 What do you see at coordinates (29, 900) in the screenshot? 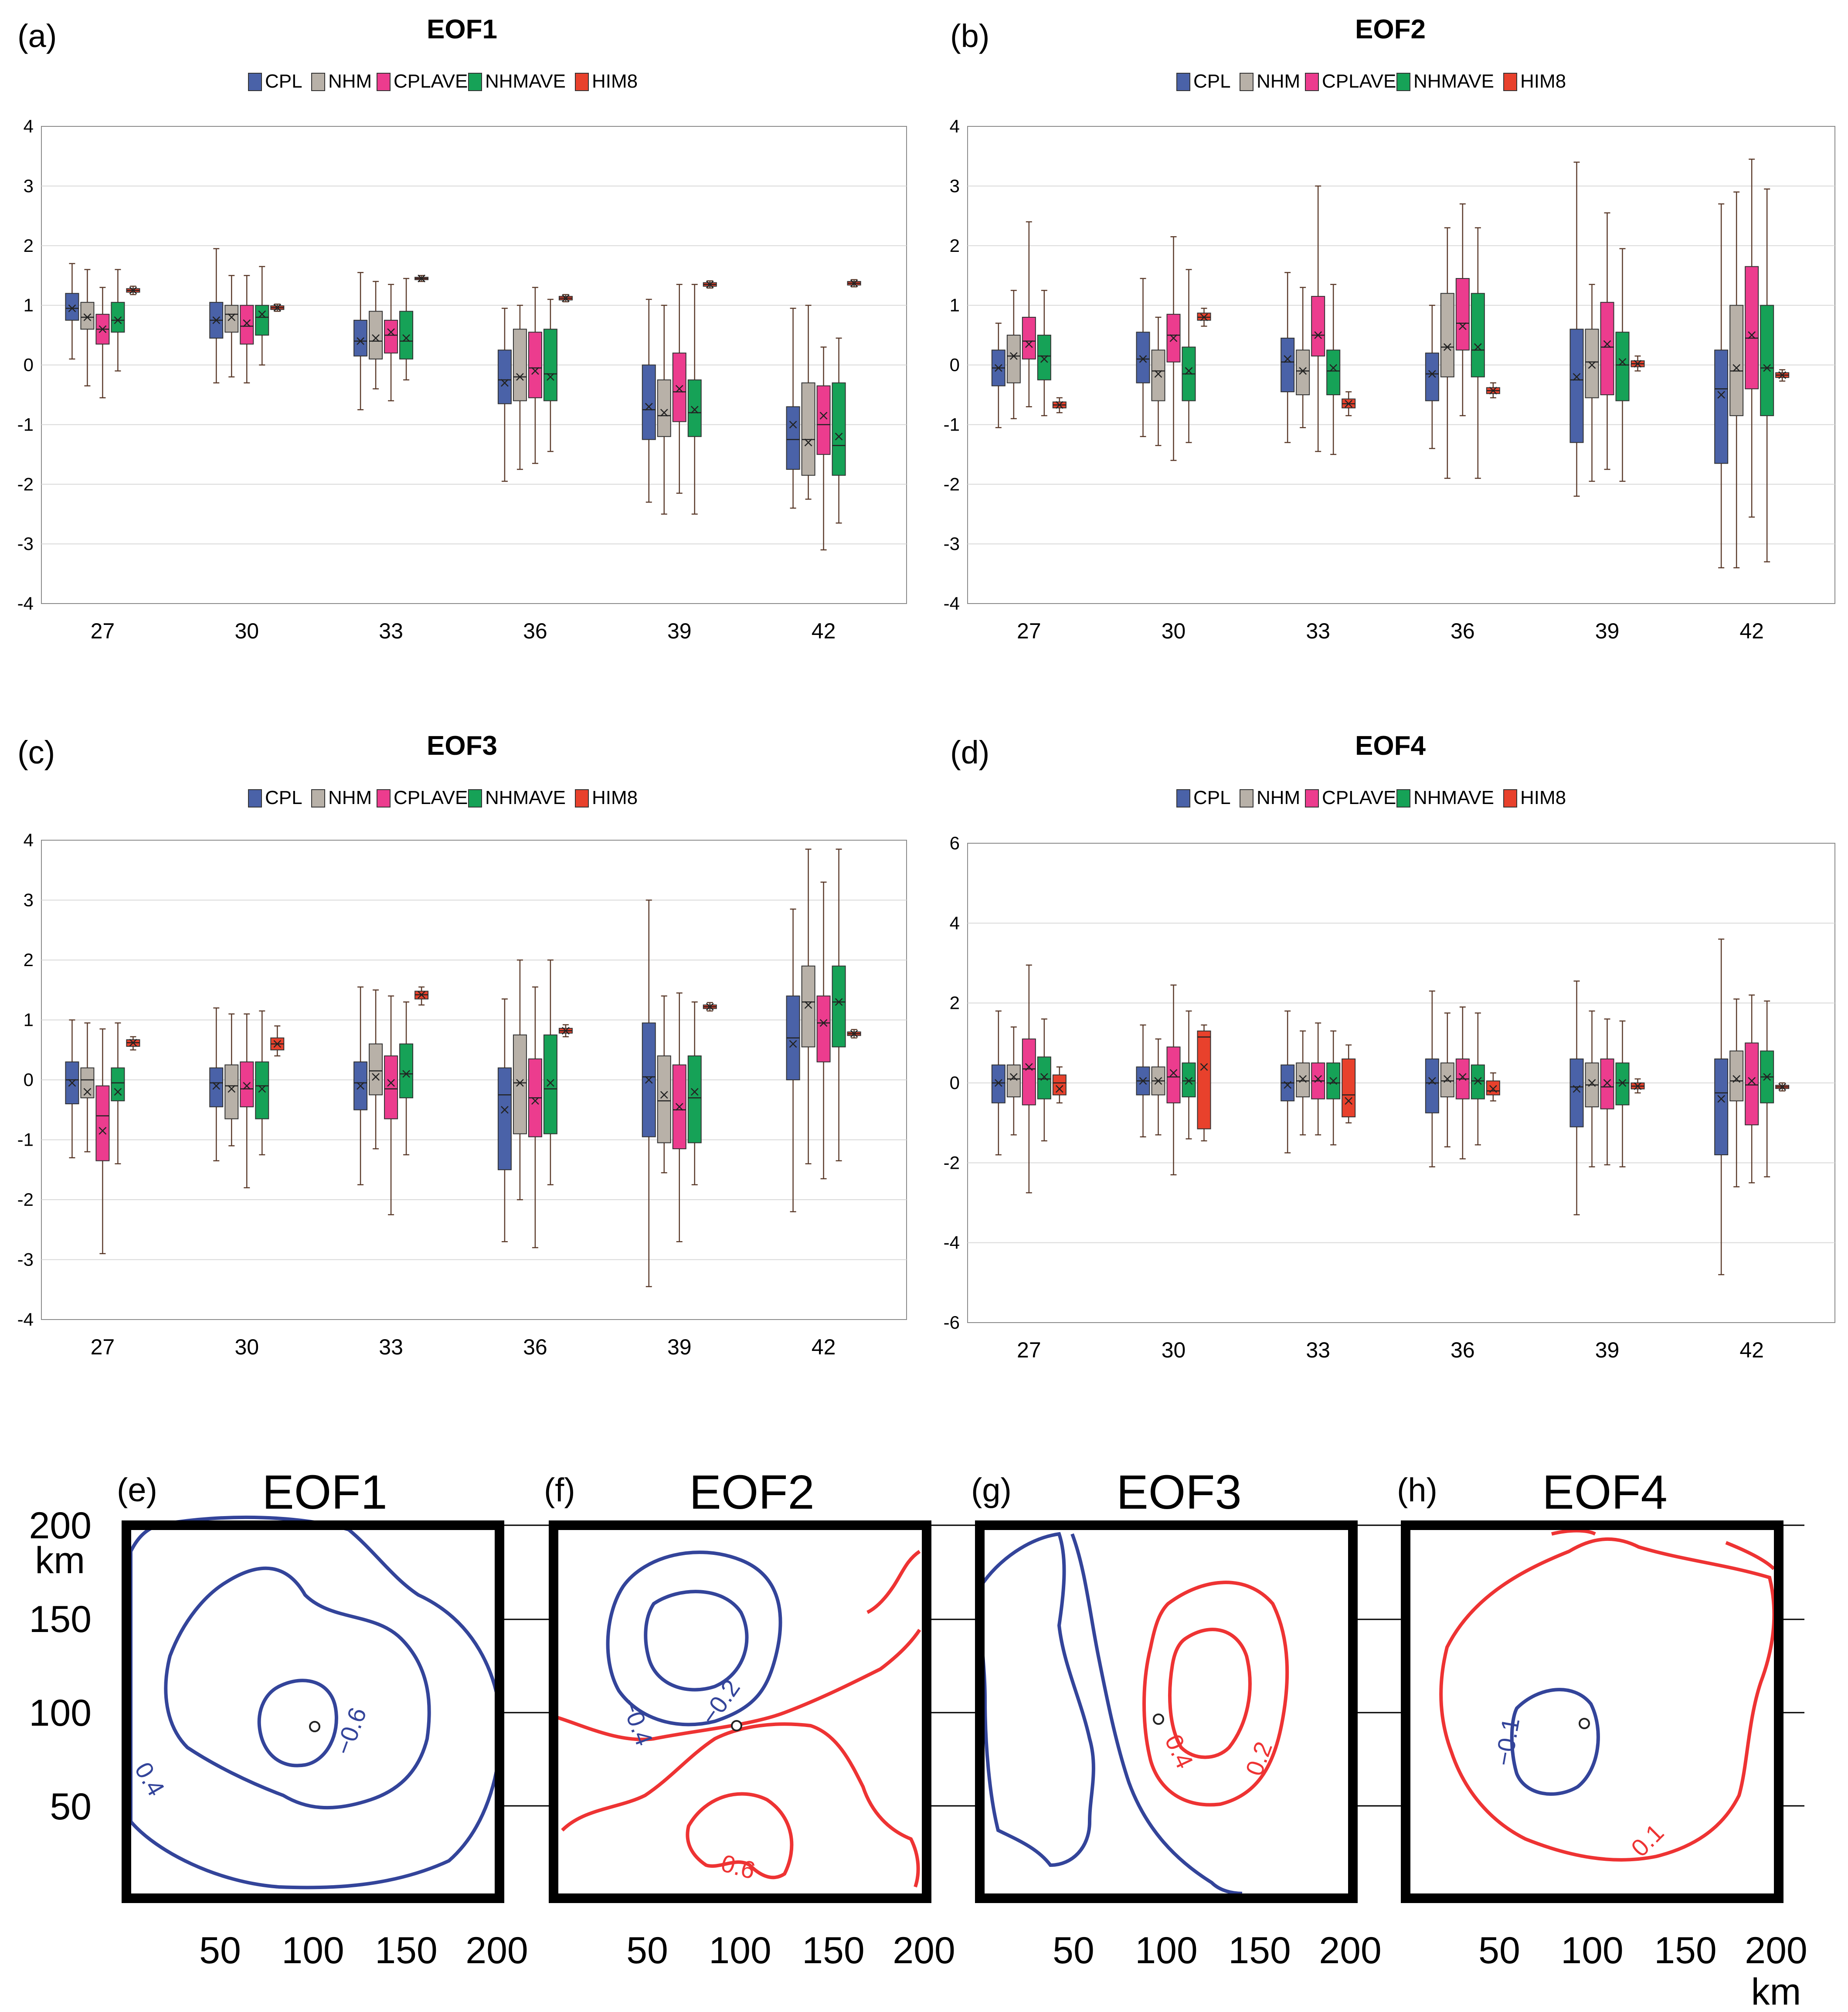
I see `y-tick-label: 3` at bounding box center [29, 900].